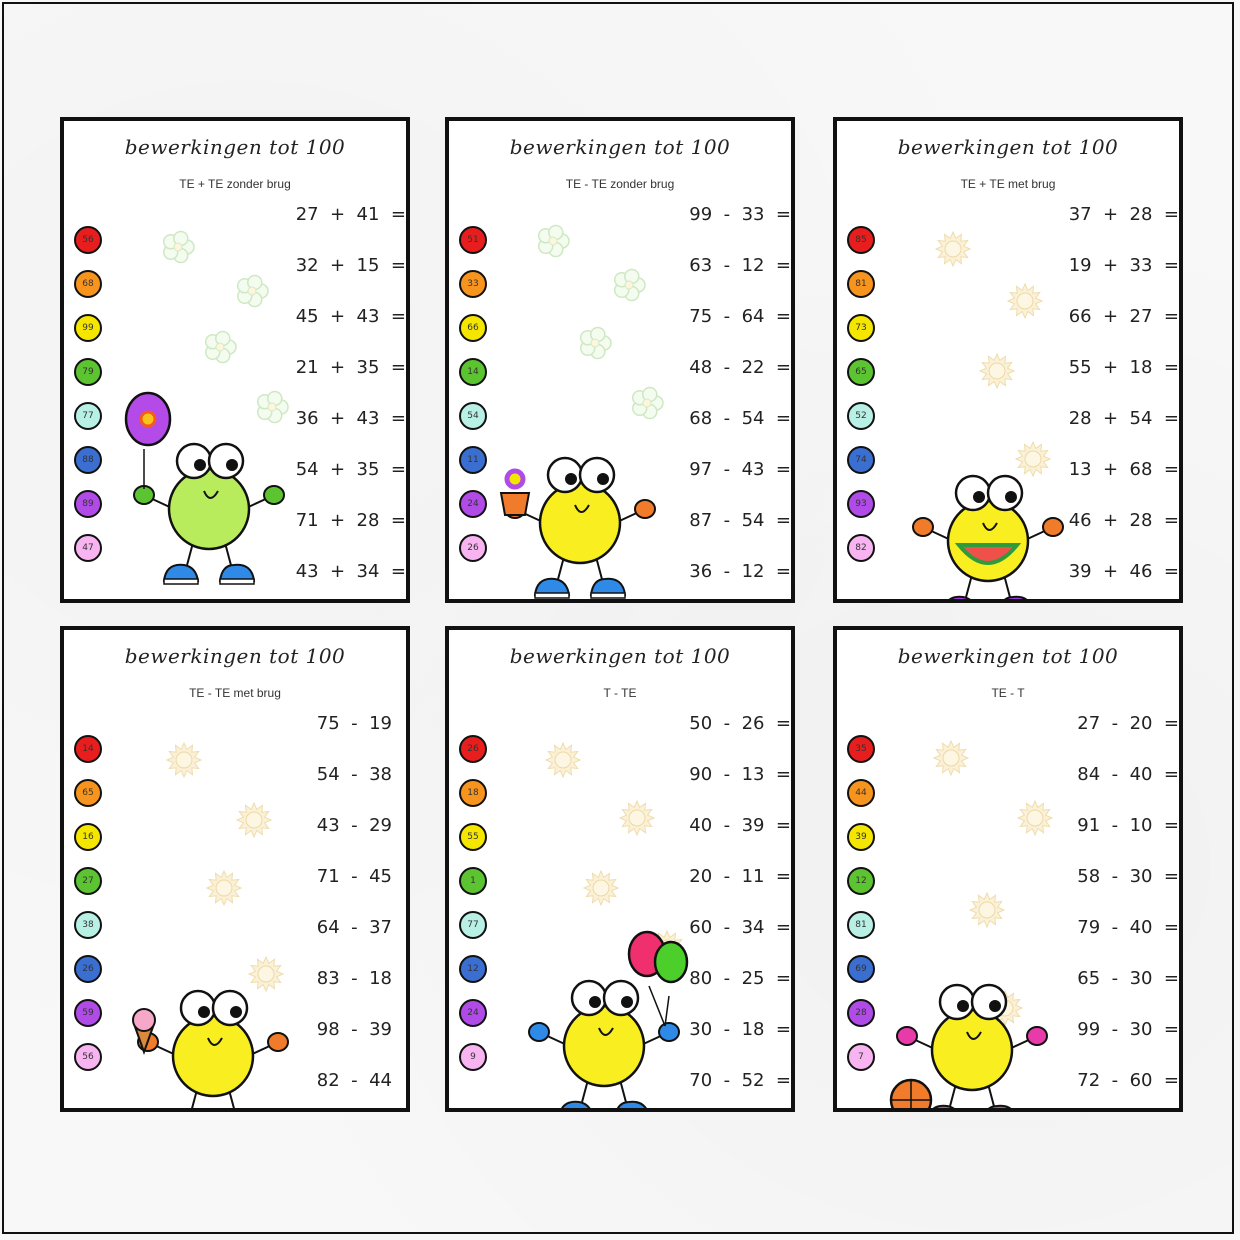 The image size is (1240, 1240). Describe the element at coordinates (350, 469) in the screenshot. I see `exercise-item: 54 + 35 =` at that location.